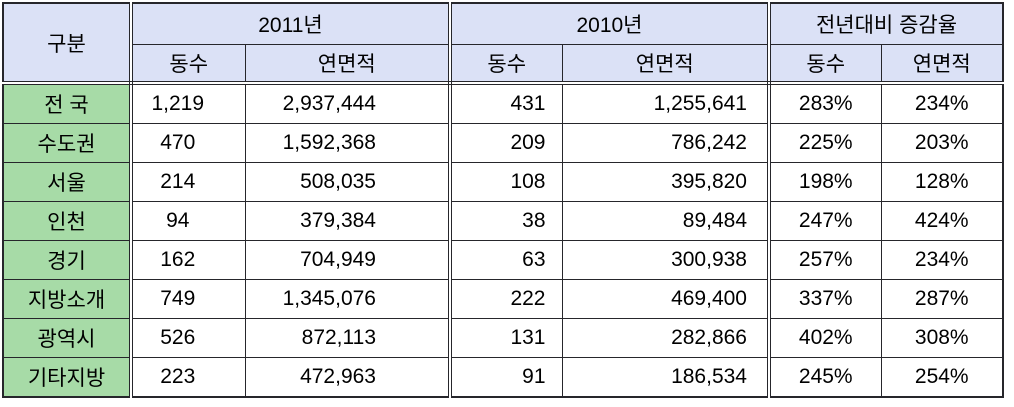  I want to click on cell-yoy-count: 337%, so click(825, 299).